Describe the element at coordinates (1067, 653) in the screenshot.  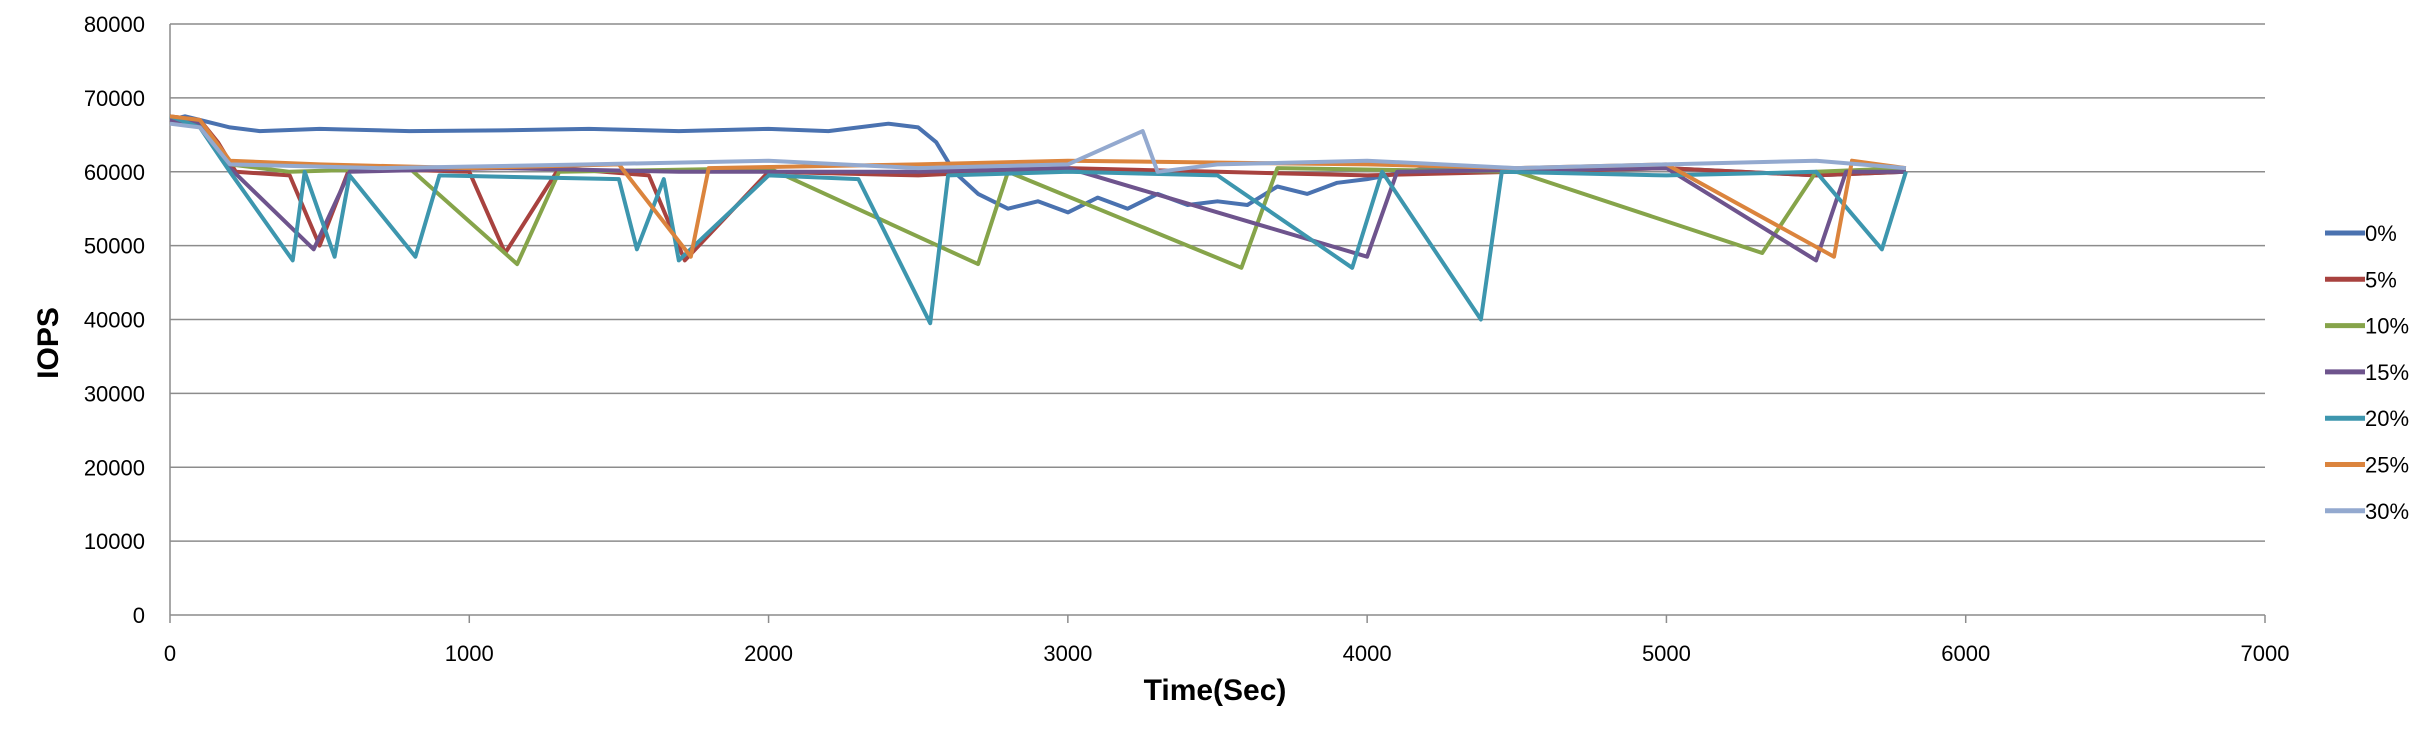
I see `x-tick-label: 3000` at that location.